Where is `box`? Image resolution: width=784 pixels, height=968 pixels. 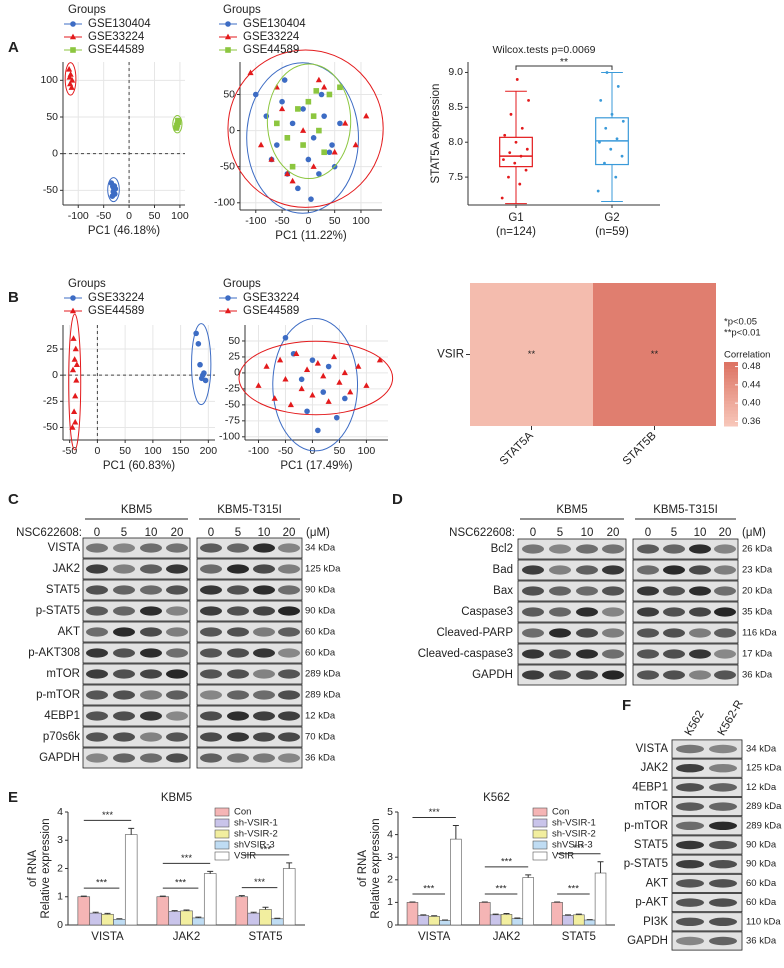
box is located at coordinates (516, 152).